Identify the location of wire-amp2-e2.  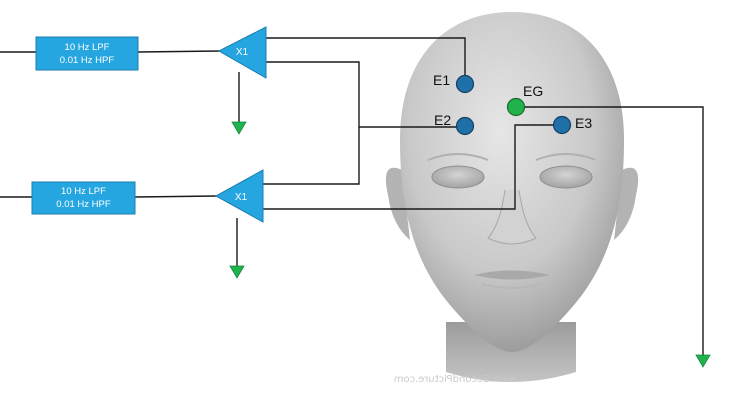
(311, 156).